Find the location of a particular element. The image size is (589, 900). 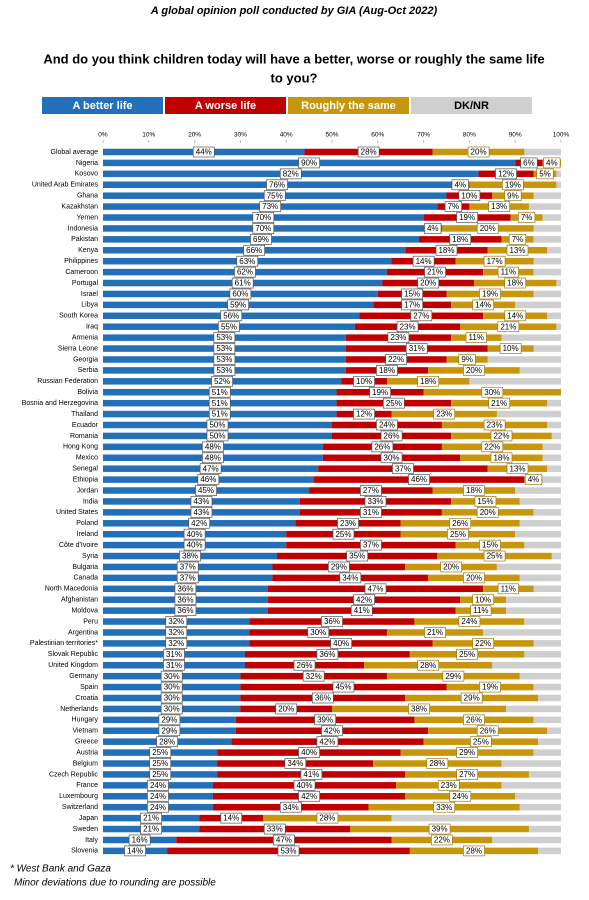

data-label: 69% is located at coordinates (261, 239).